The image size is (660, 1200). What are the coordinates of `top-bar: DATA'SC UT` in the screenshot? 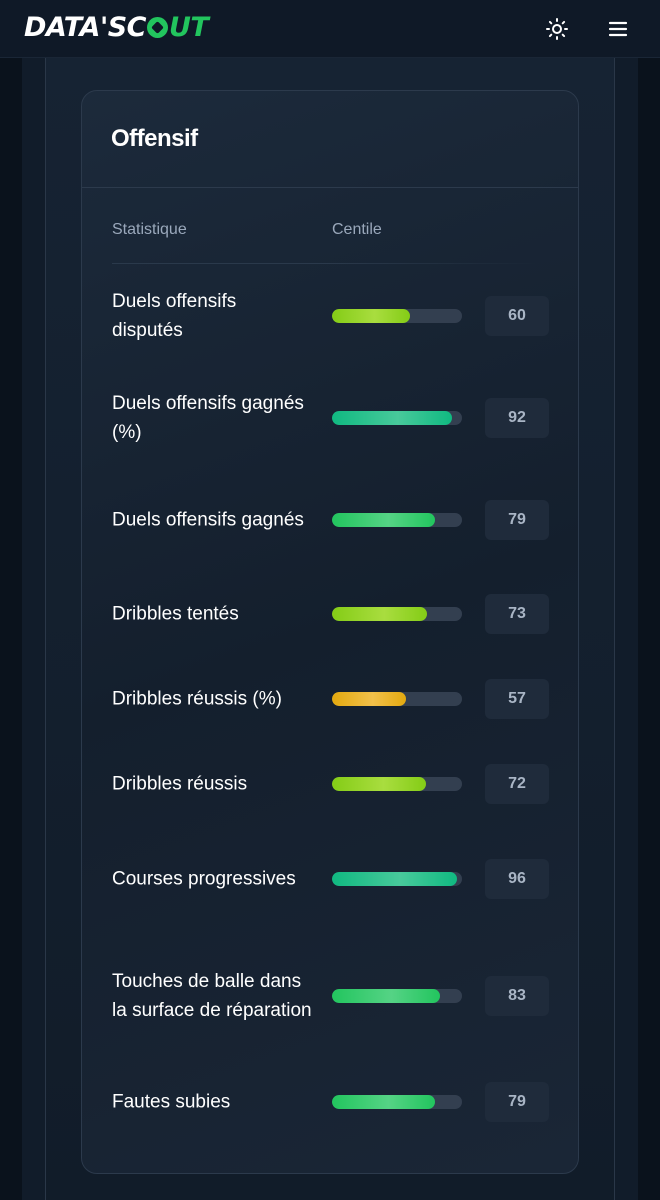 It's located at (330, 29).